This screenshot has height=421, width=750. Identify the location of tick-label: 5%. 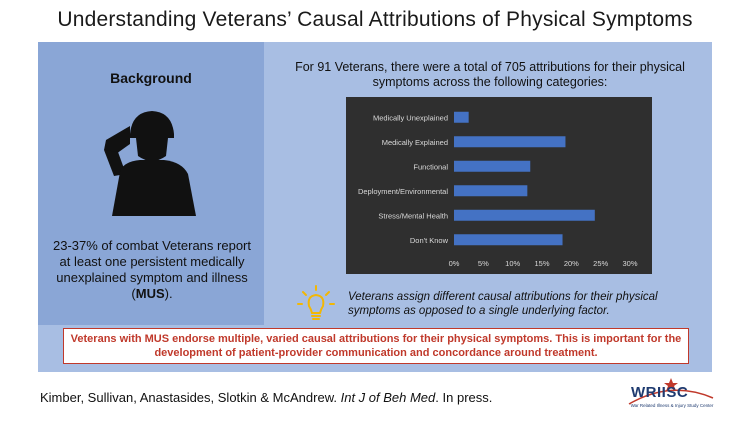
(483, 263).